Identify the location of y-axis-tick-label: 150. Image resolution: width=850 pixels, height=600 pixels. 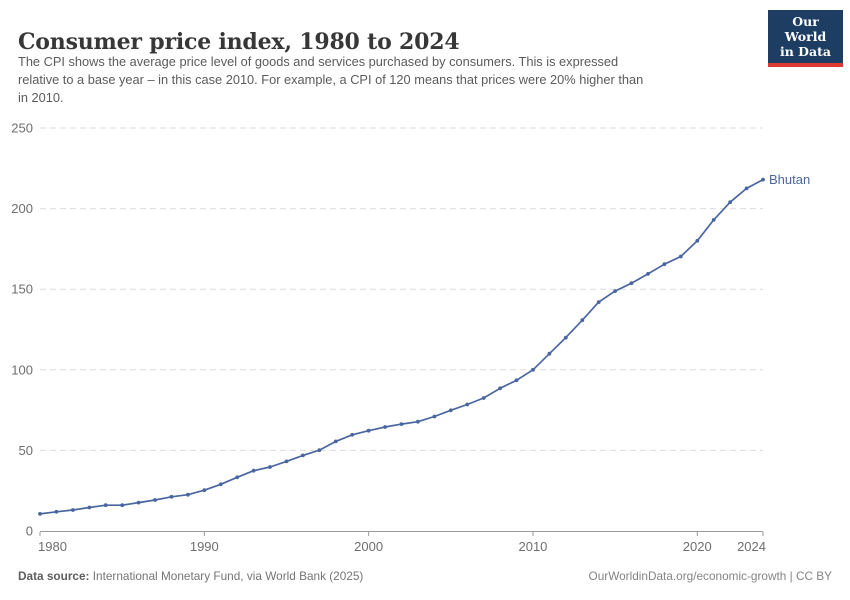
(22, 289).